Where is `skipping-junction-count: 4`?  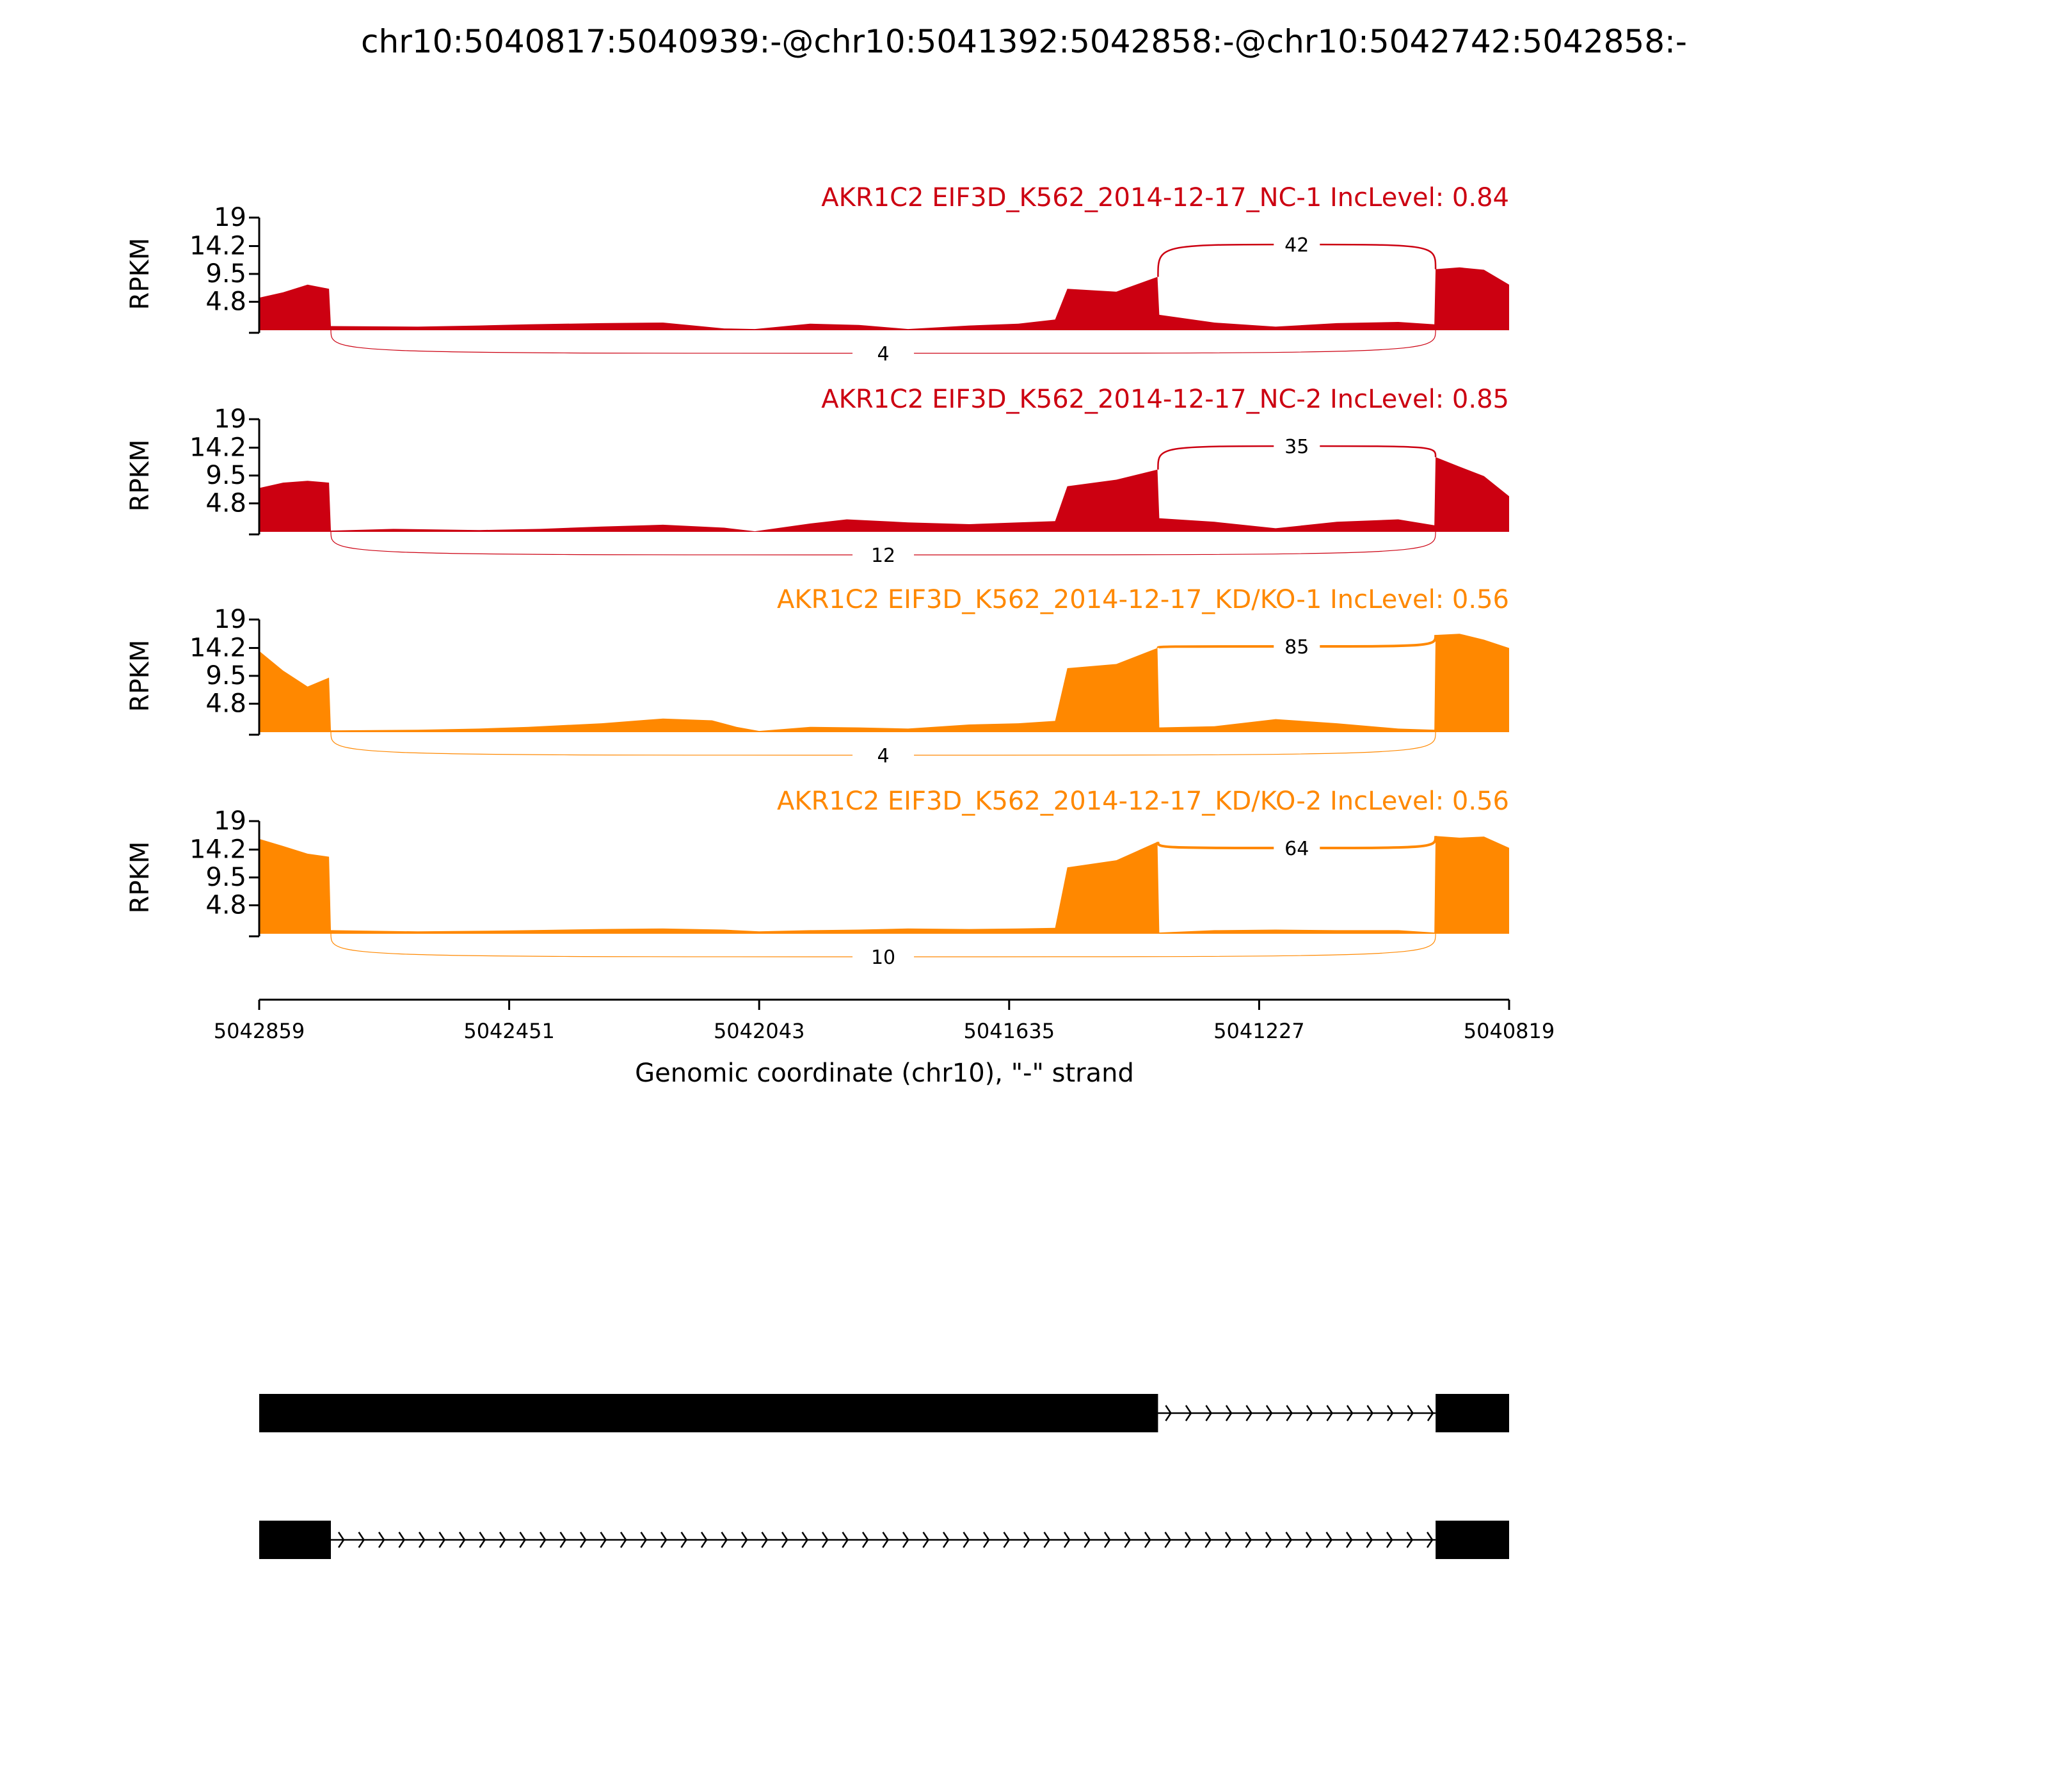
skipping-junction-count: 4 is located at coordinates (883, 756).